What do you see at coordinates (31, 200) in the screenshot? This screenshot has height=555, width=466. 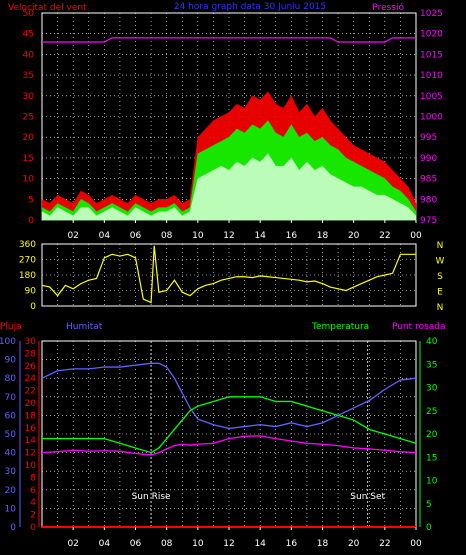 I see `wind-y-tick-label: 5` at bounding box center [31, 200].